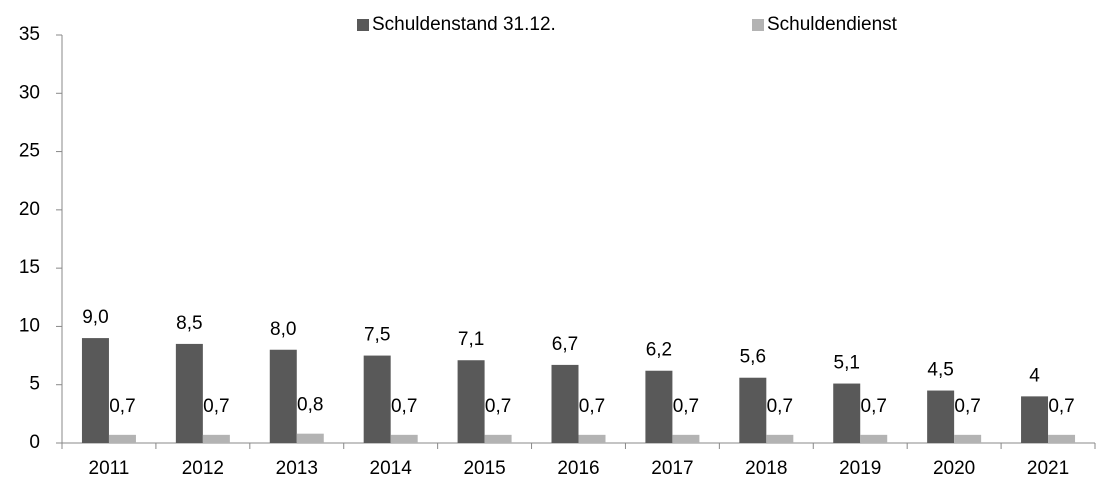  I want to click on value-label: 4, so click(1034, 375).